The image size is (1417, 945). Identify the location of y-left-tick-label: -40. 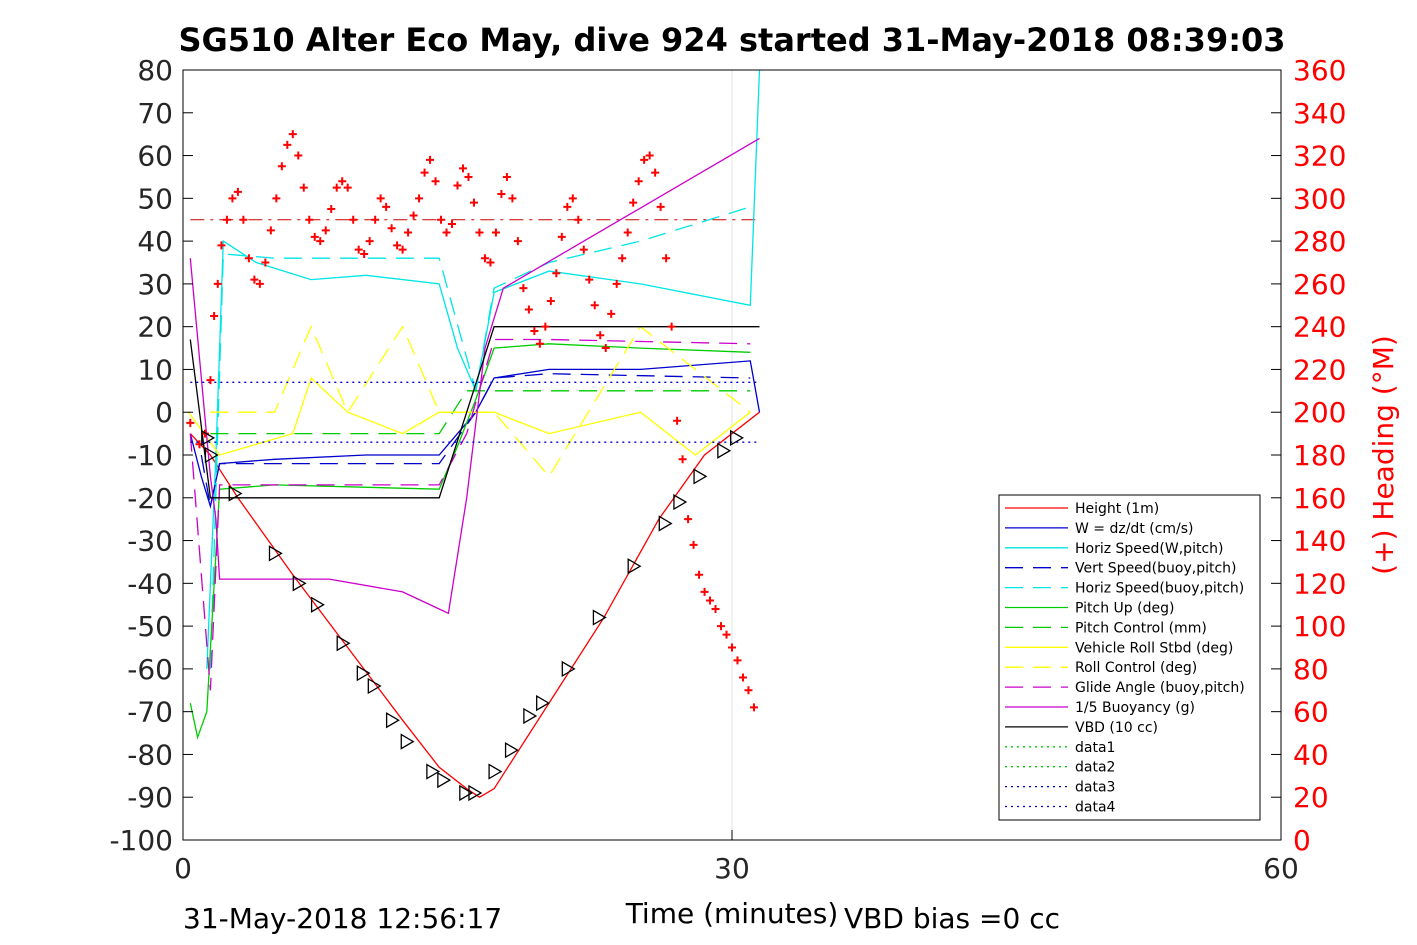
(150, 583).